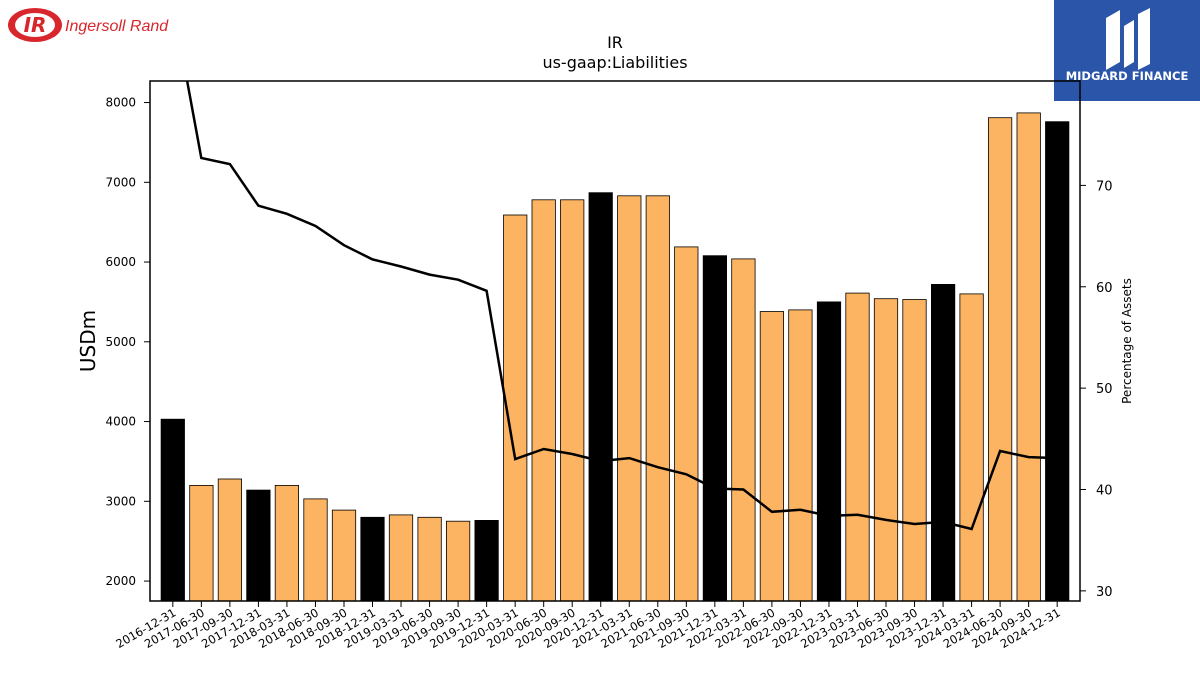 This screenshot has height=675, width=1200. I want to click on y-axis-label: USDm, so click(88, 341).